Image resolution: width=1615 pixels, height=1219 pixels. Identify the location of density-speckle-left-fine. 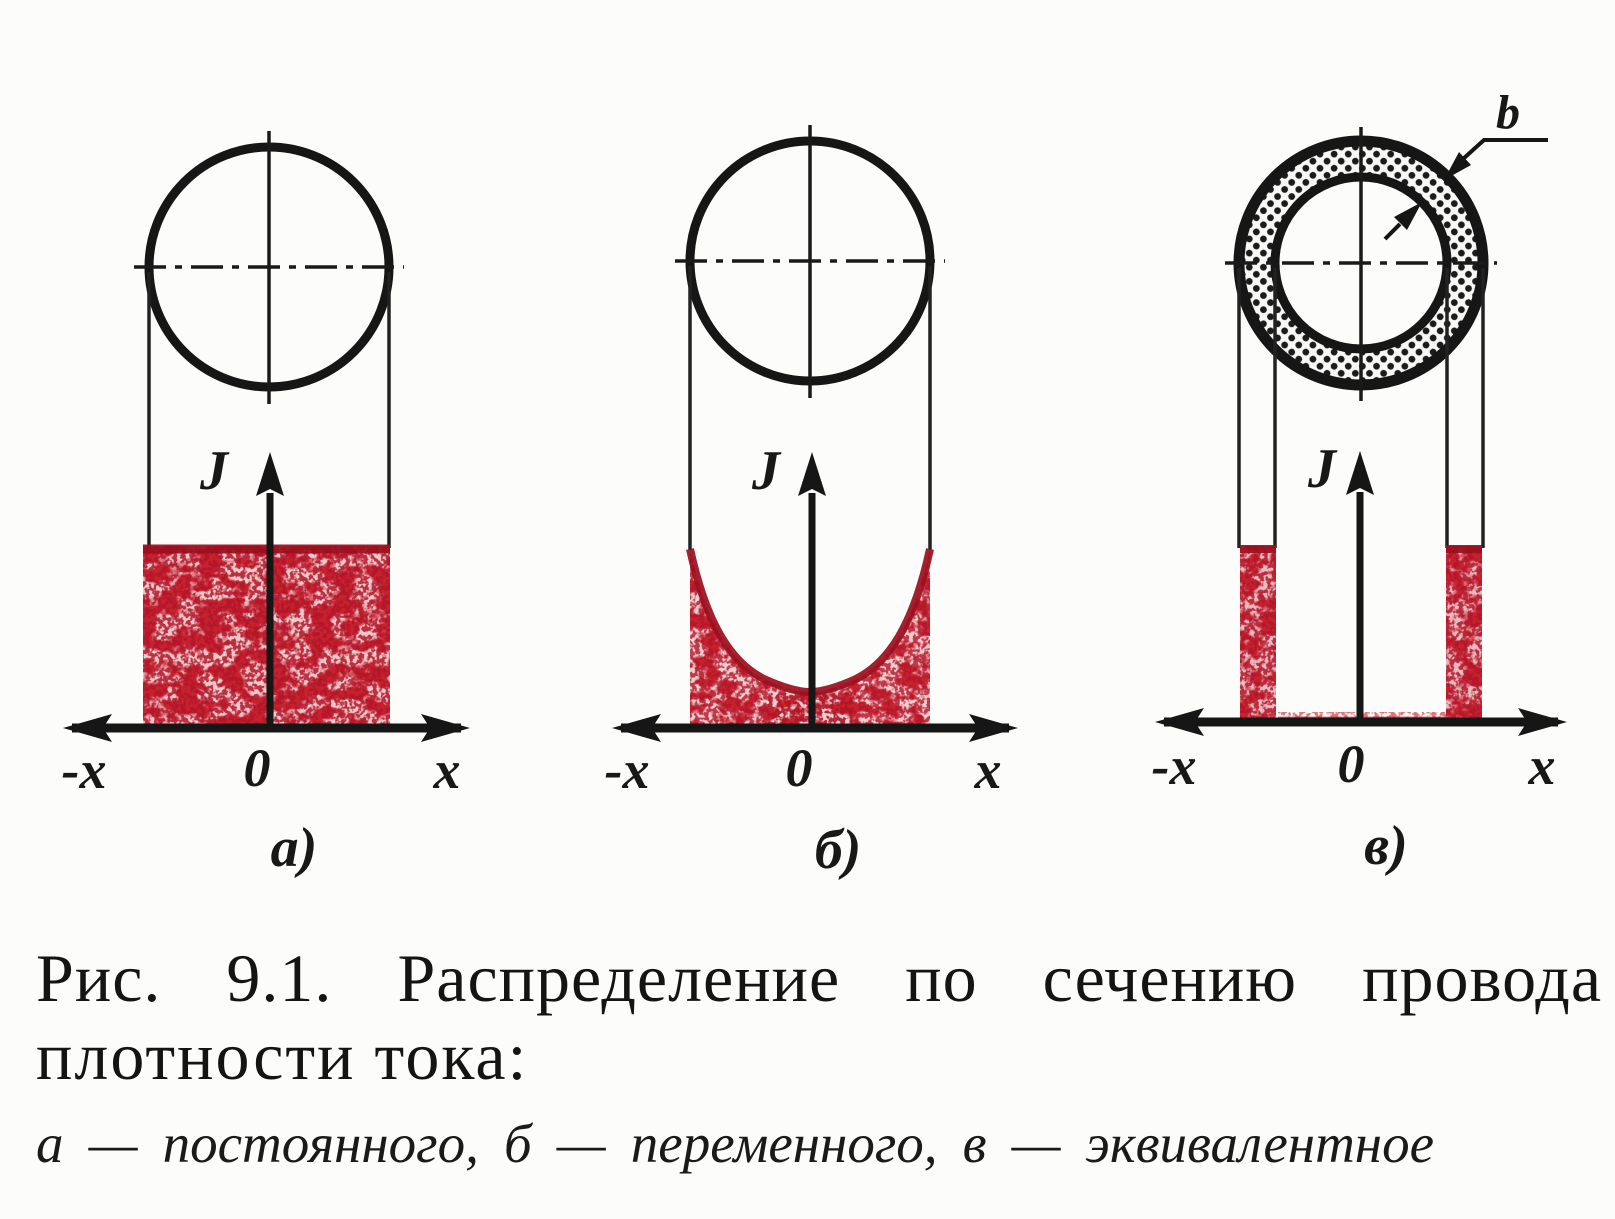
(1258, 635).